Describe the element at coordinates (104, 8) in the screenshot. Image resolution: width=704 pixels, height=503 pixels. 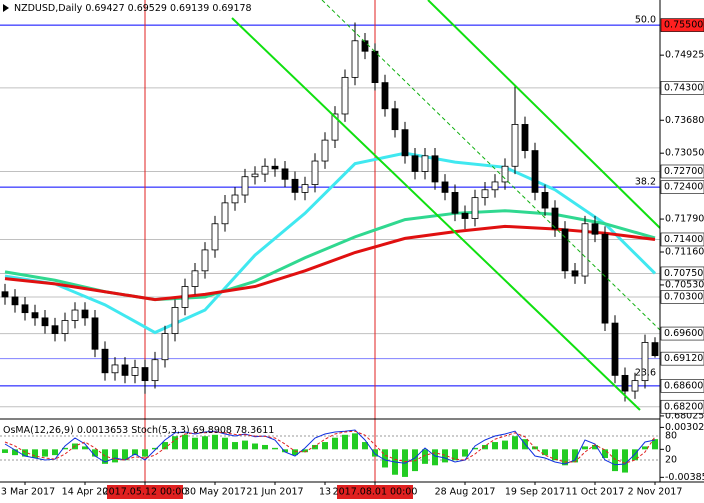
I see `open: 0.69427` at that location.